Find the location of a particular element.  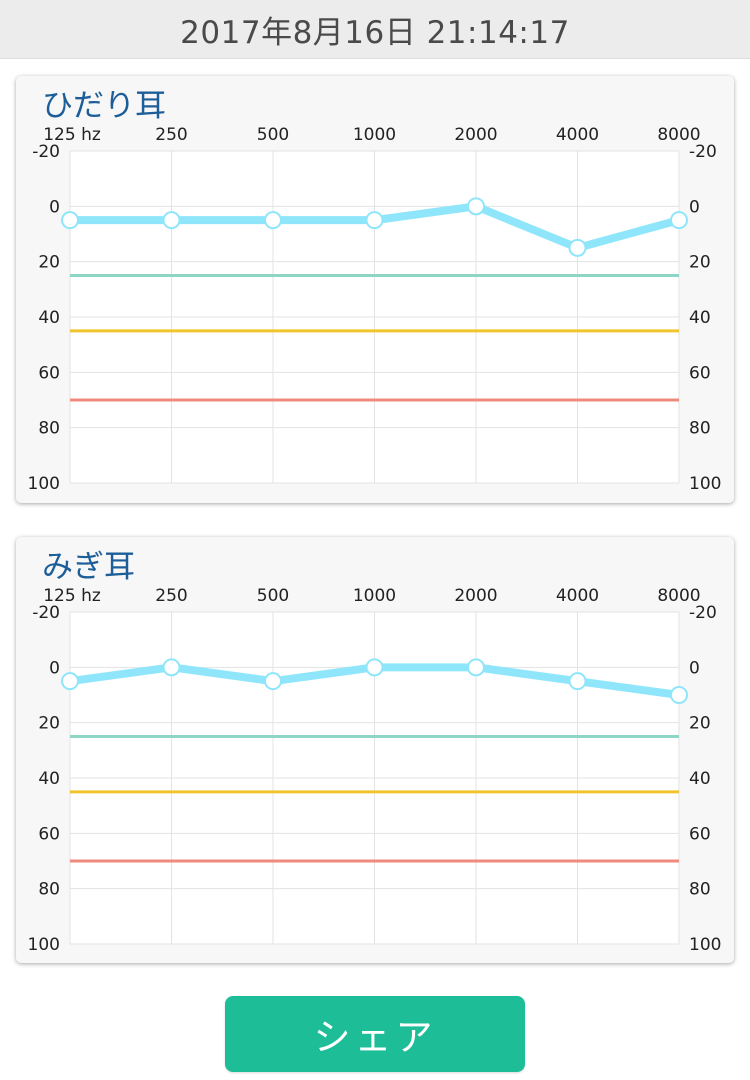

left-ear-title: ひだり耳 is located at coordinates (104, 106).